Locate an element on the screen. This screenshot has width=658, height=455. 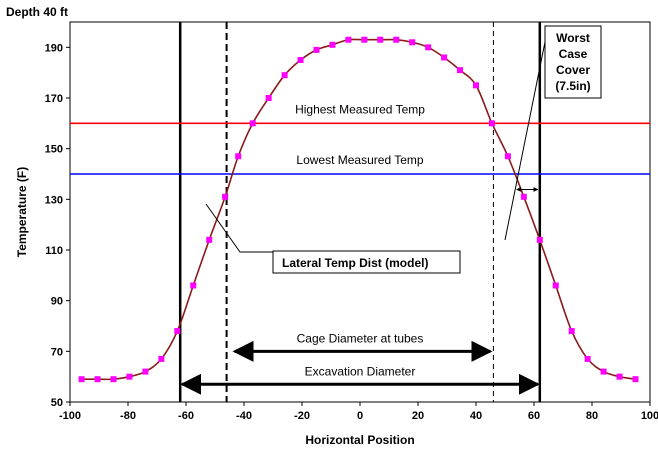
worst-case-line-2: Case is located at coordinates (573, 54).